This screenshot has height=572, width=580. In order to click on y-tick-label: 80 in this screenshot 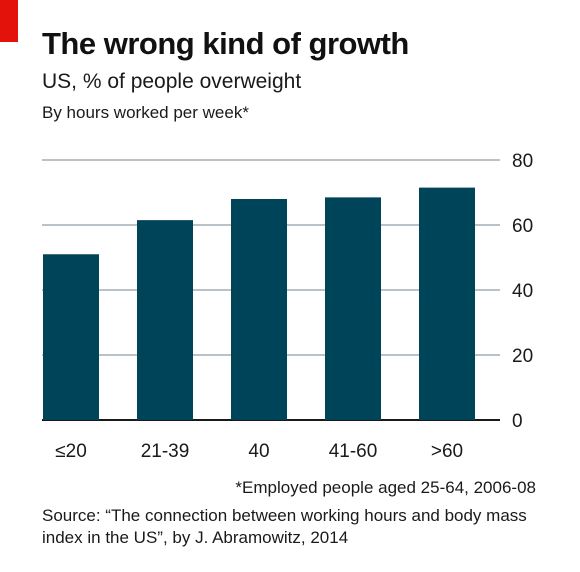, I will do `click(522, 161)`.